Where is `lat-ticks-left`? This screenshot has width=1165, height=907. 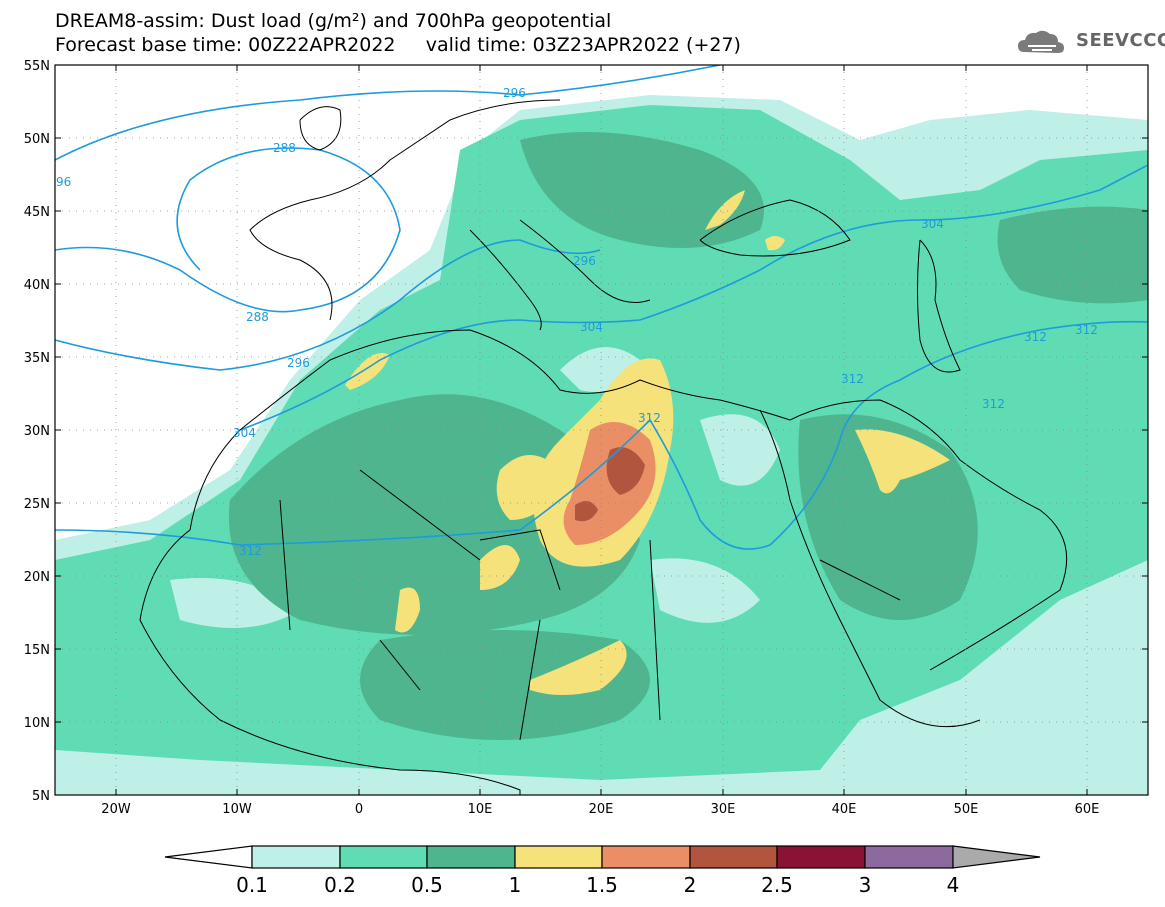
lat-ticks-left is located at coordinates (58, 430).